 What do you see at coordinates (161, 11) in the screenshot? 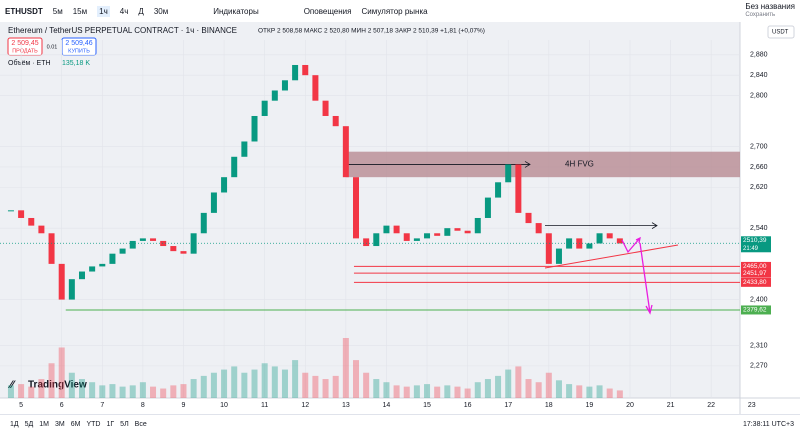
I see `interval: 30м` at bounding box center [161, 11].